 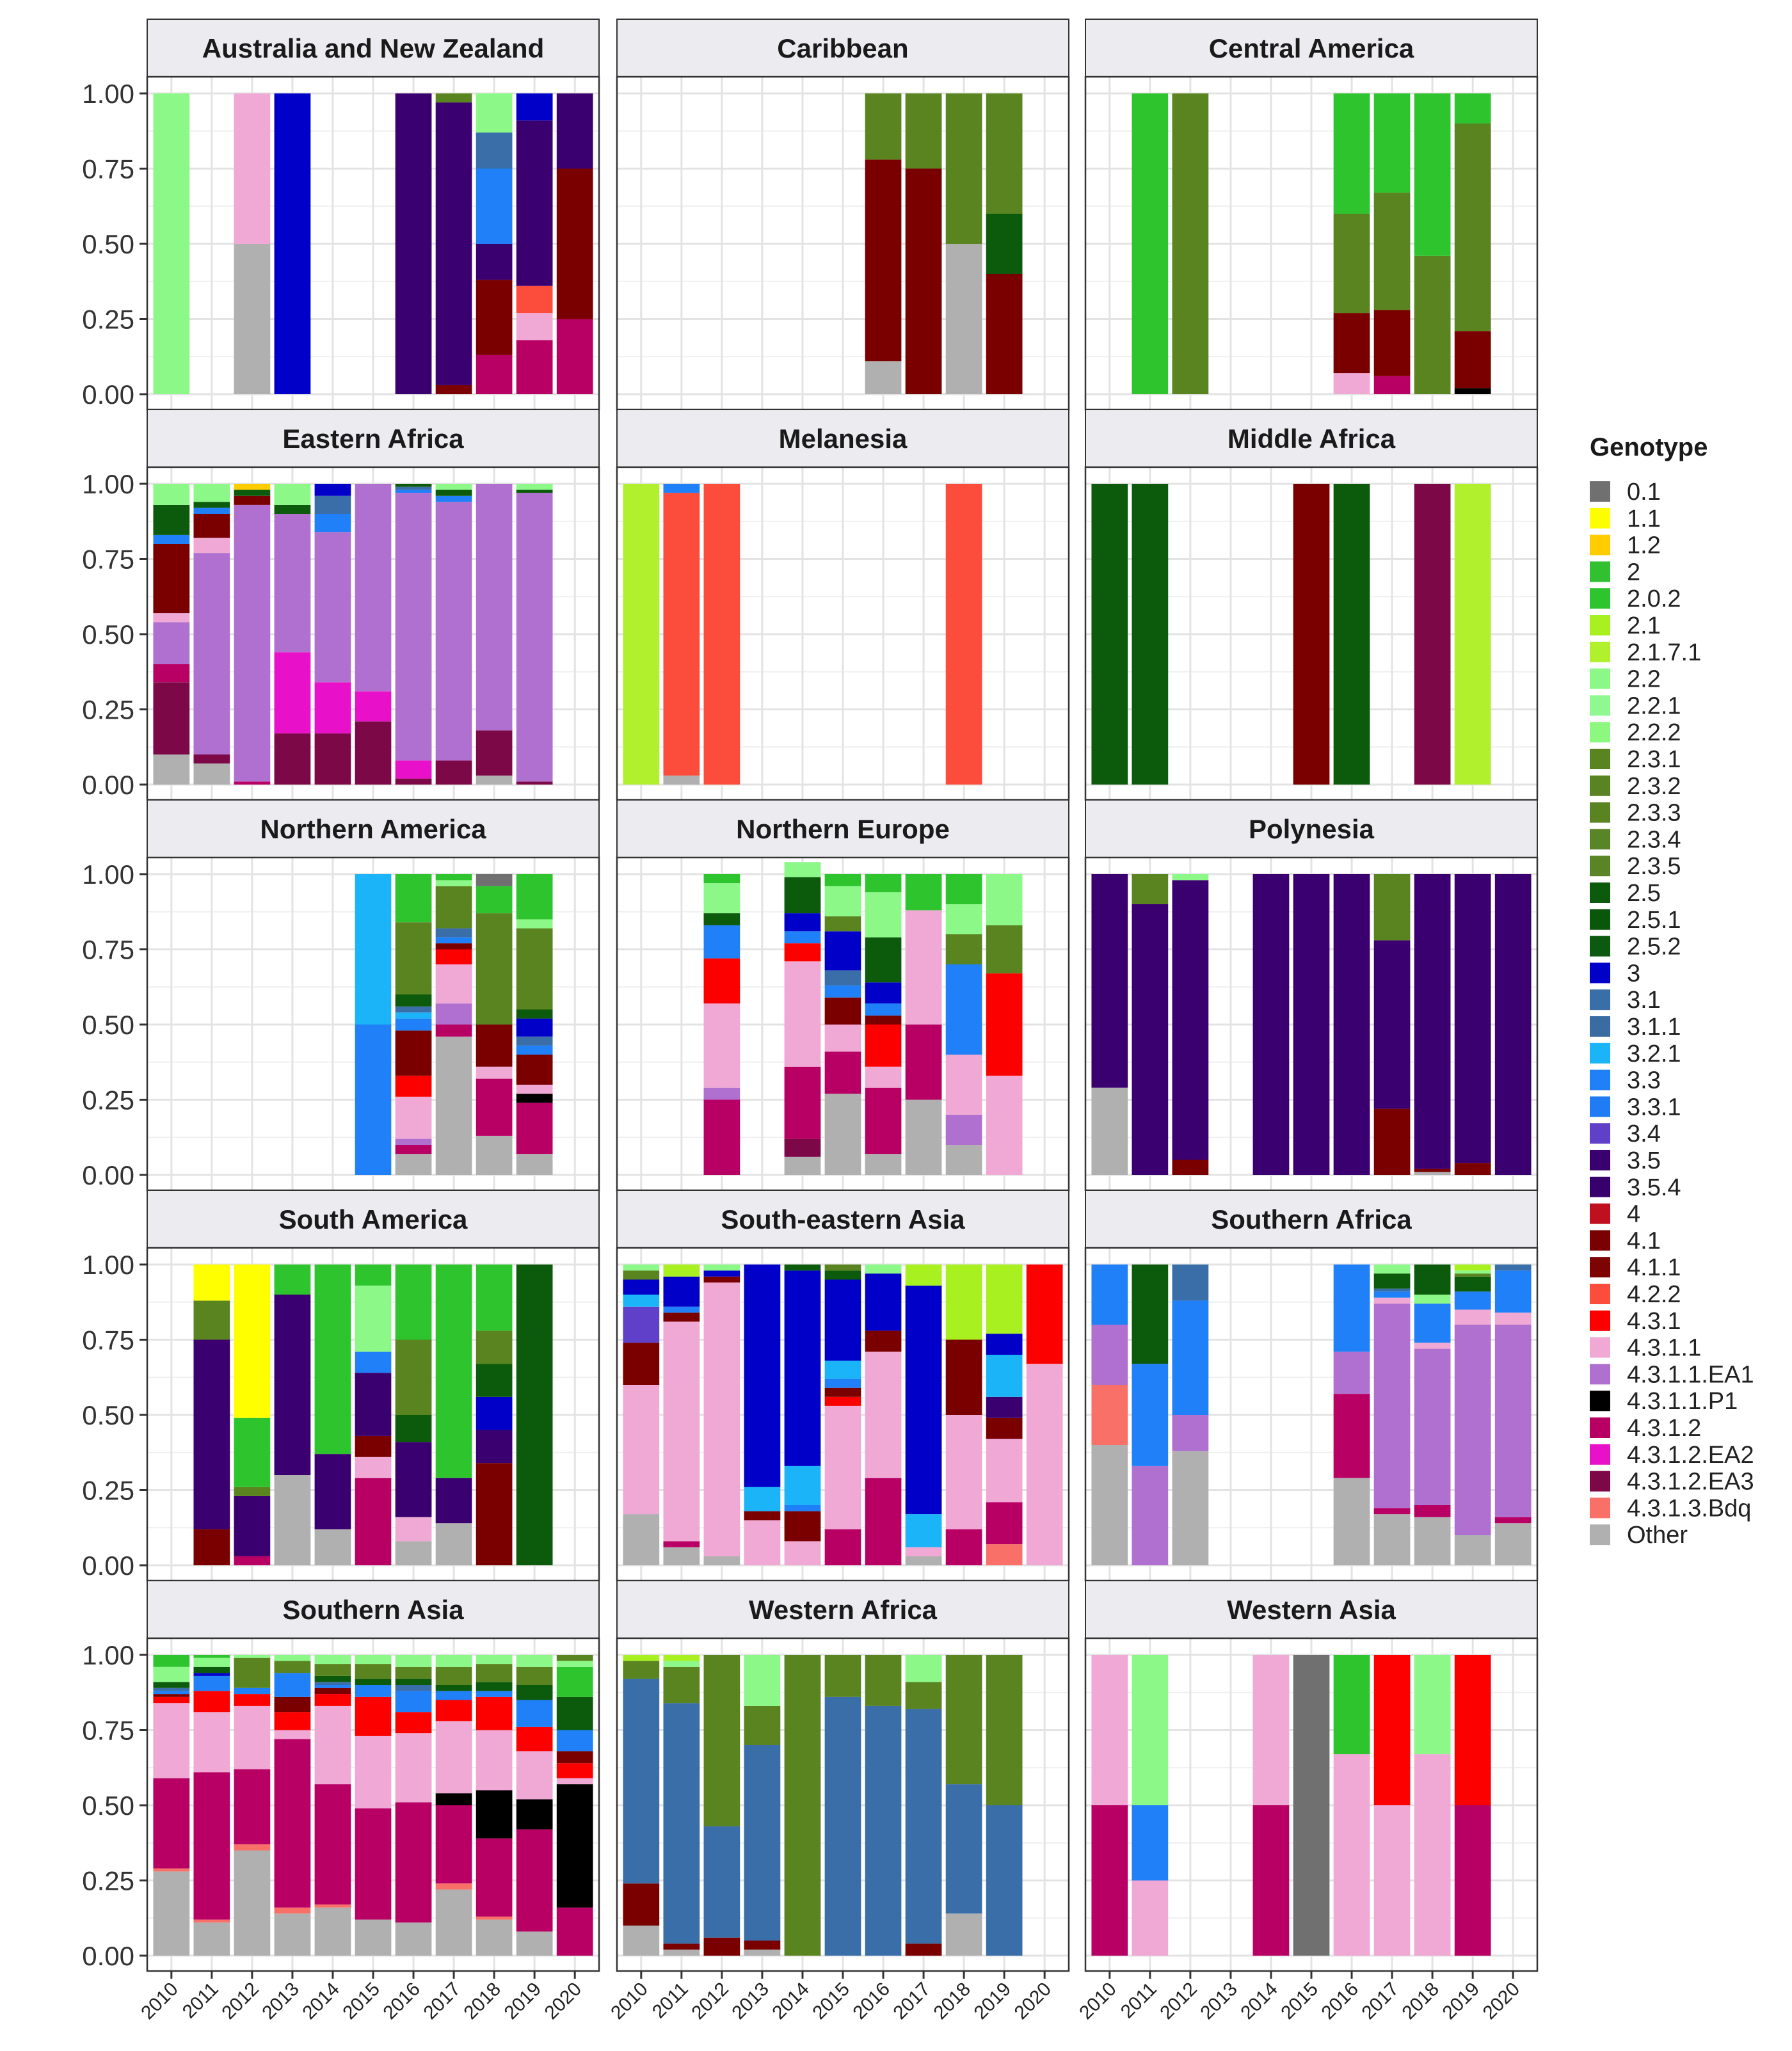 I want to click on legend-label-3-1-1: 3.1.1, so click(x=1654, y=1027).